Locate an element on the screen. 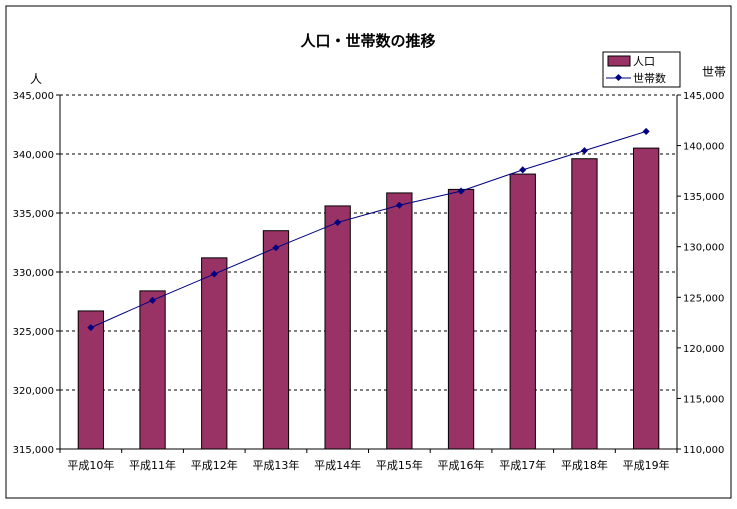 The image size is (737, 509). right-tick-label: 135,000 is located at coordinates (703, 197).